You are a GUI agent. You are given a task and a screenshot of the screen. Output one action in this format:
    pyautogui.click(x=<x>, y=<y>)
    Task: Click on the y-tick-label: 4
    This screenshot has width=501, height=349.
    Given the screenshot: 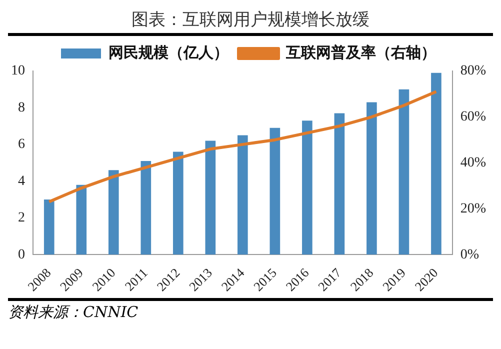 What is the action you would take?
    pyautogui.click(x=21, y=181)
    